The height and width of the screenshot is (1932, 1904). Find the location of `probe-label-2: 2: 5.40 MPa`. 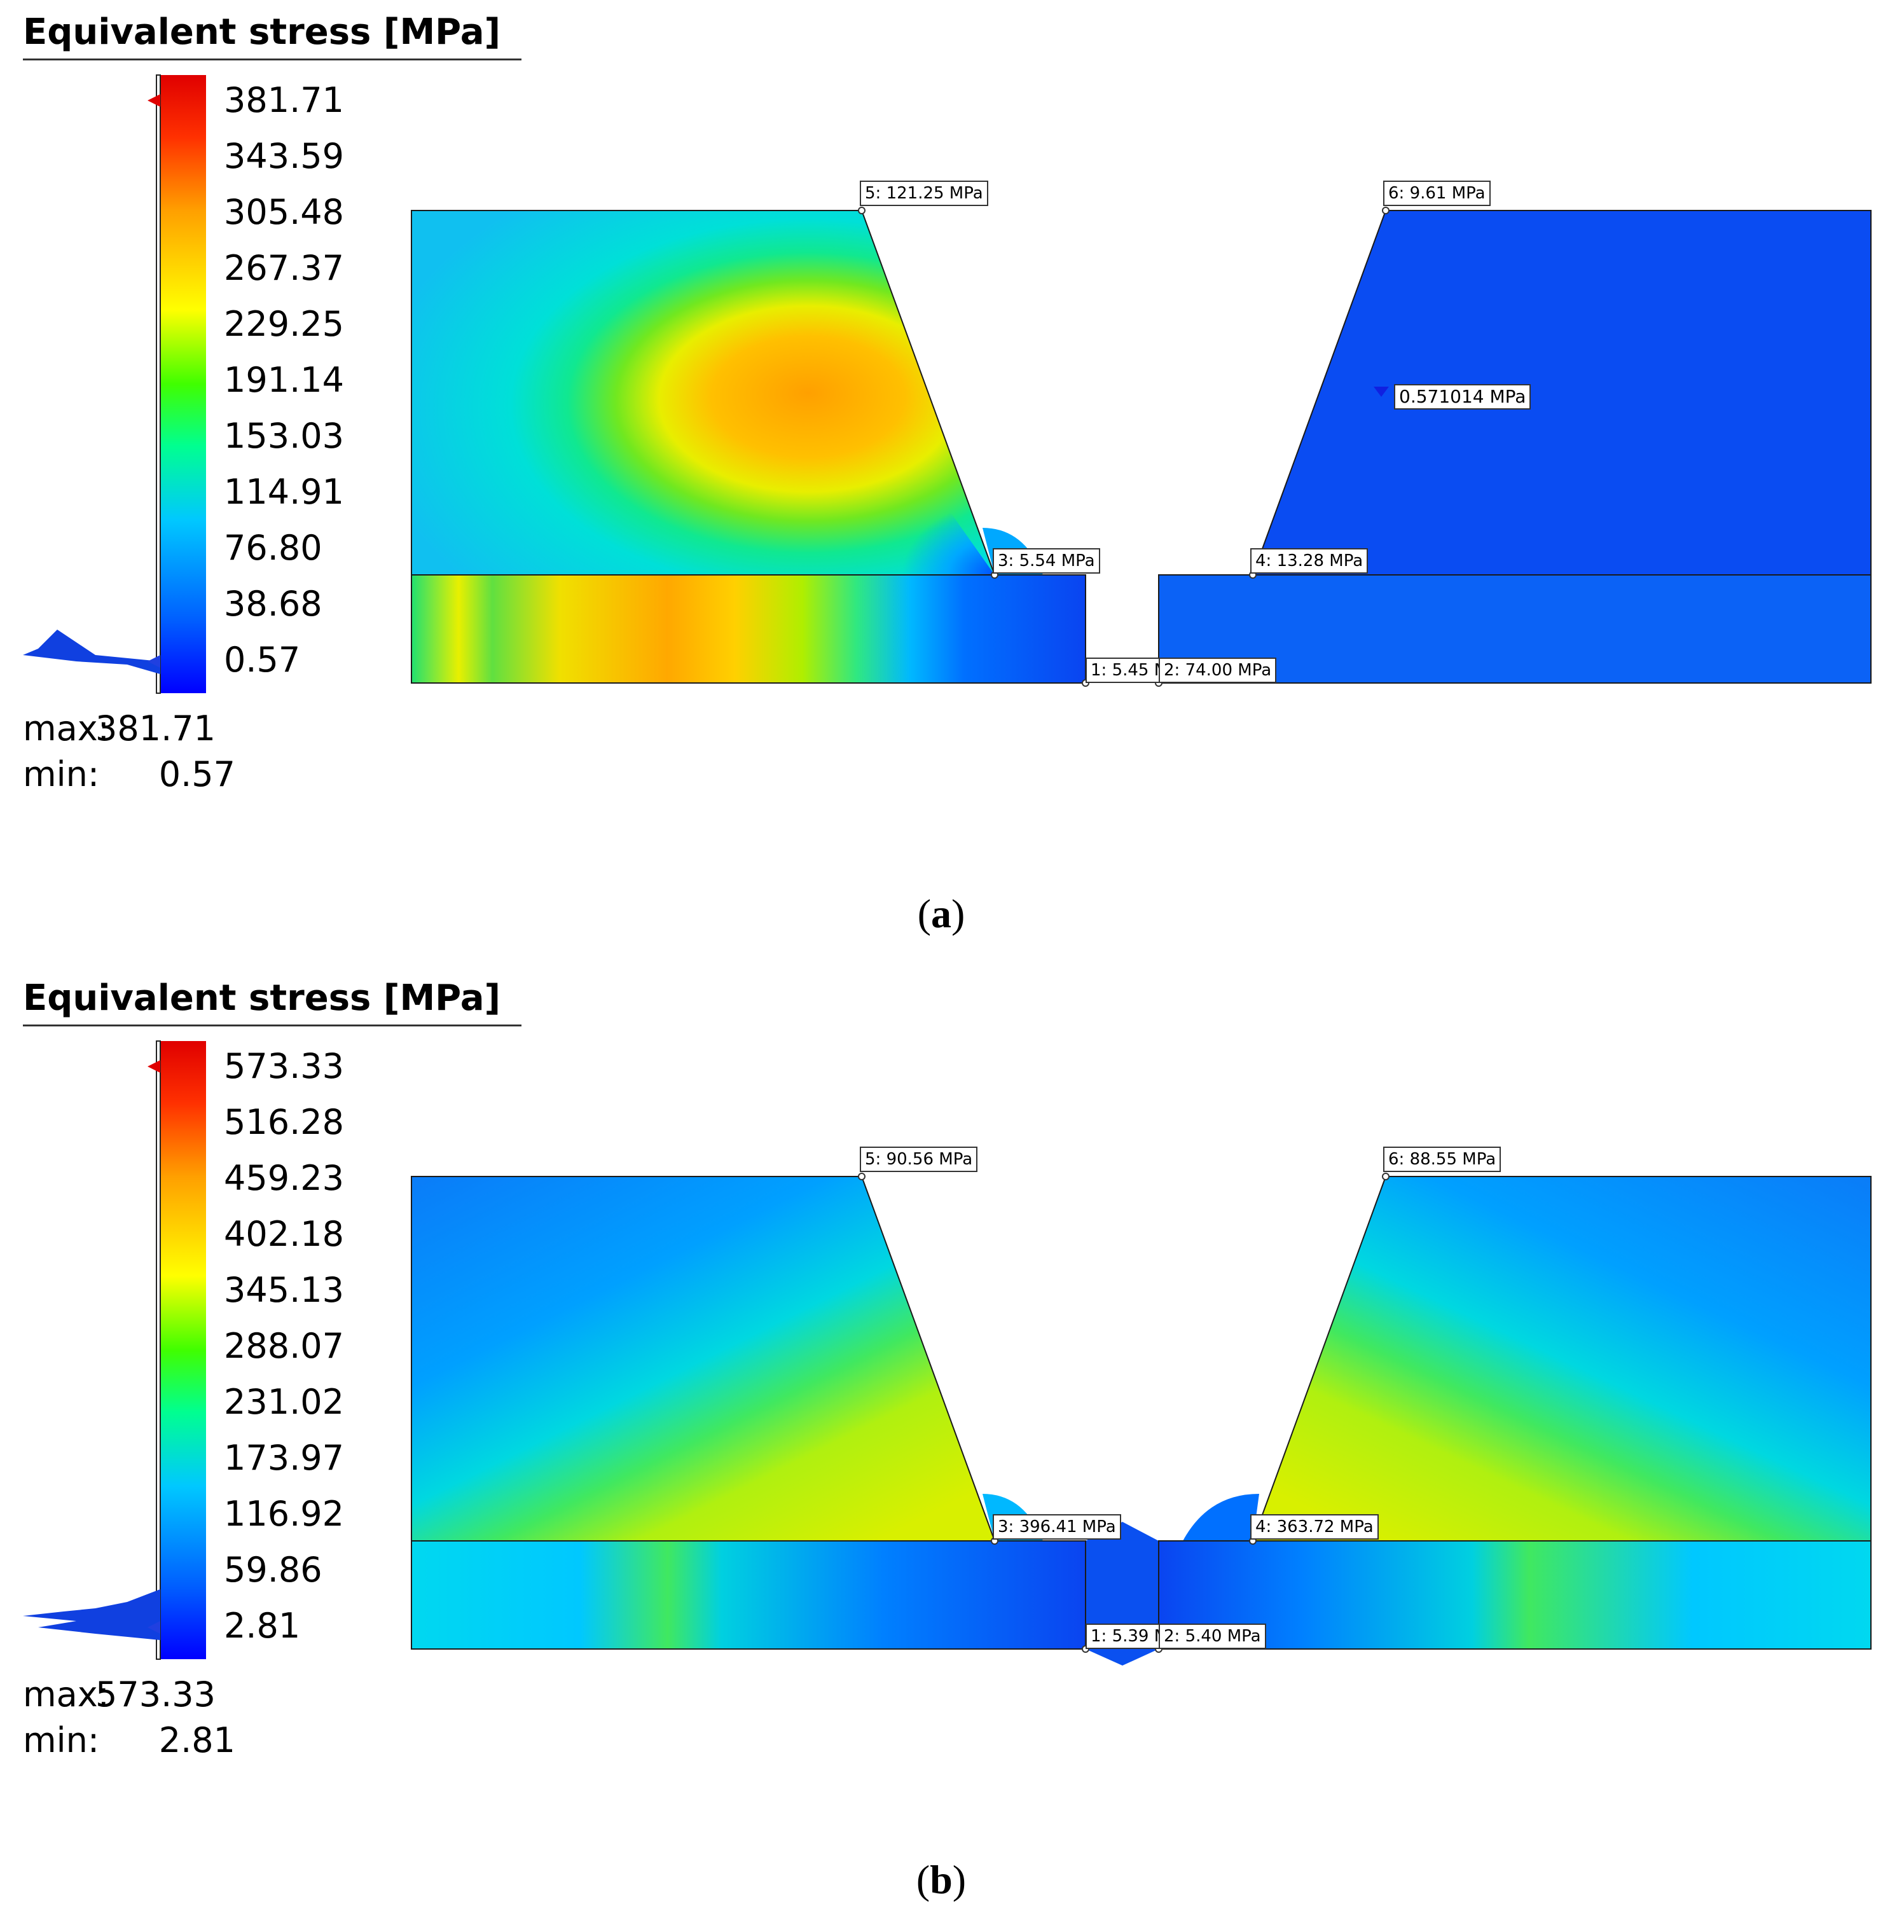

probe-label-2: 2: 5.40 MPa is located at coordinates (1212, 1637).